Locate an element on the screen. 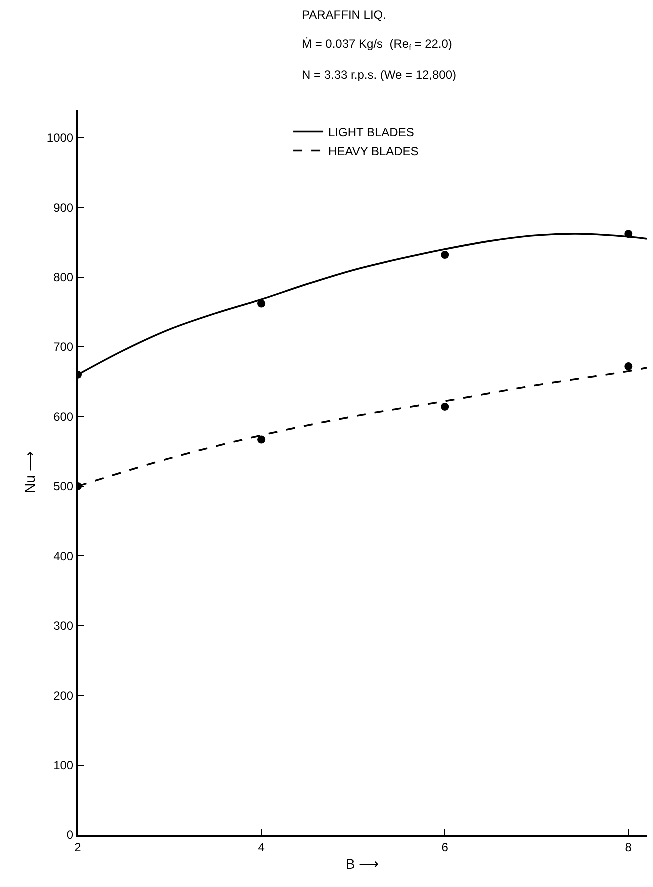  text: PARAFFIN LIQ. is located at coordinates (344, 15).